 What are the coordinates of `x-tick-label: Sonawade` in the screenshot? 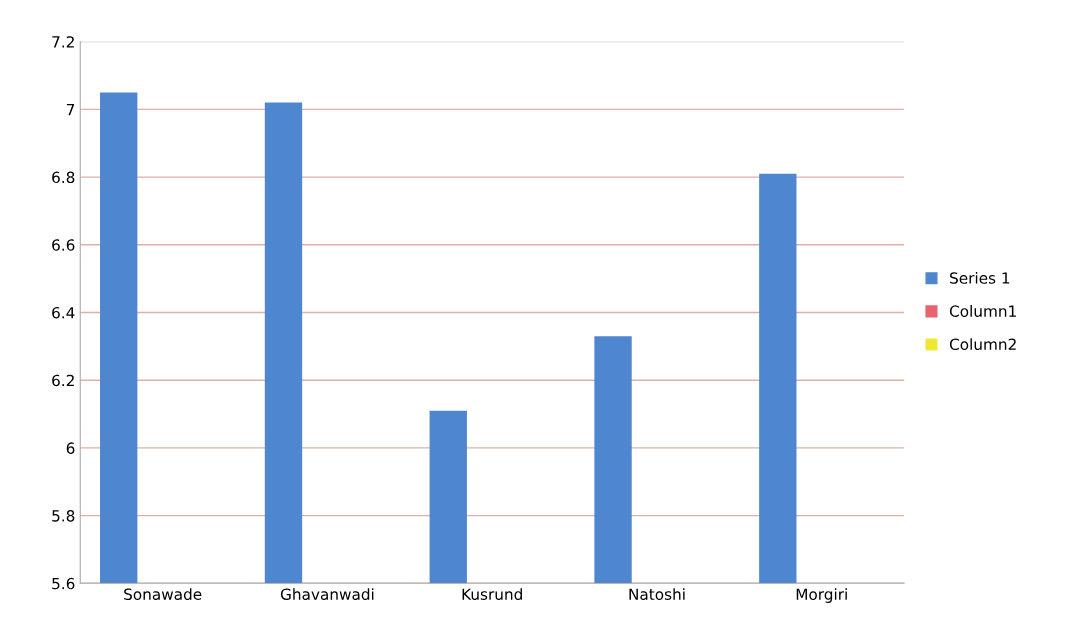 It's located at (163, 594).